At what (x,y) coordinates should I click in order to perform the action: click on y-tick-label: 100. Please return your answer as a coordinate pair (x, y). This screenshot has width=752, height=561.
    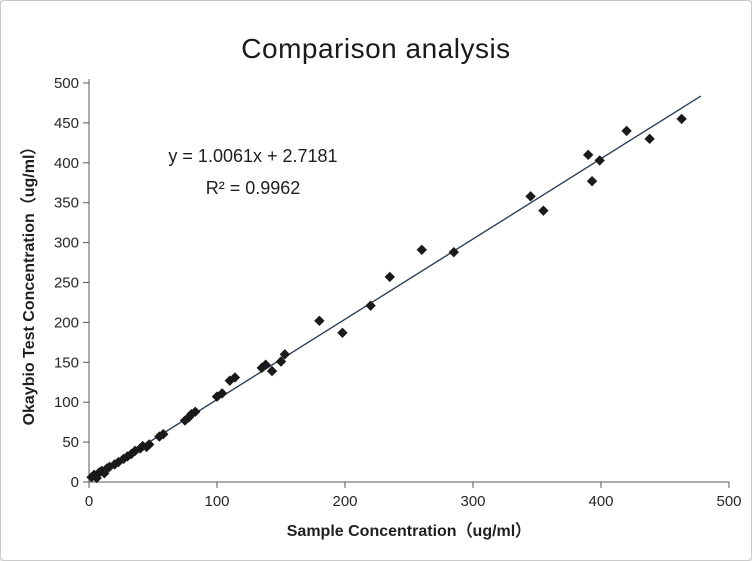
    Looking at the image, I should click on (66, 402).